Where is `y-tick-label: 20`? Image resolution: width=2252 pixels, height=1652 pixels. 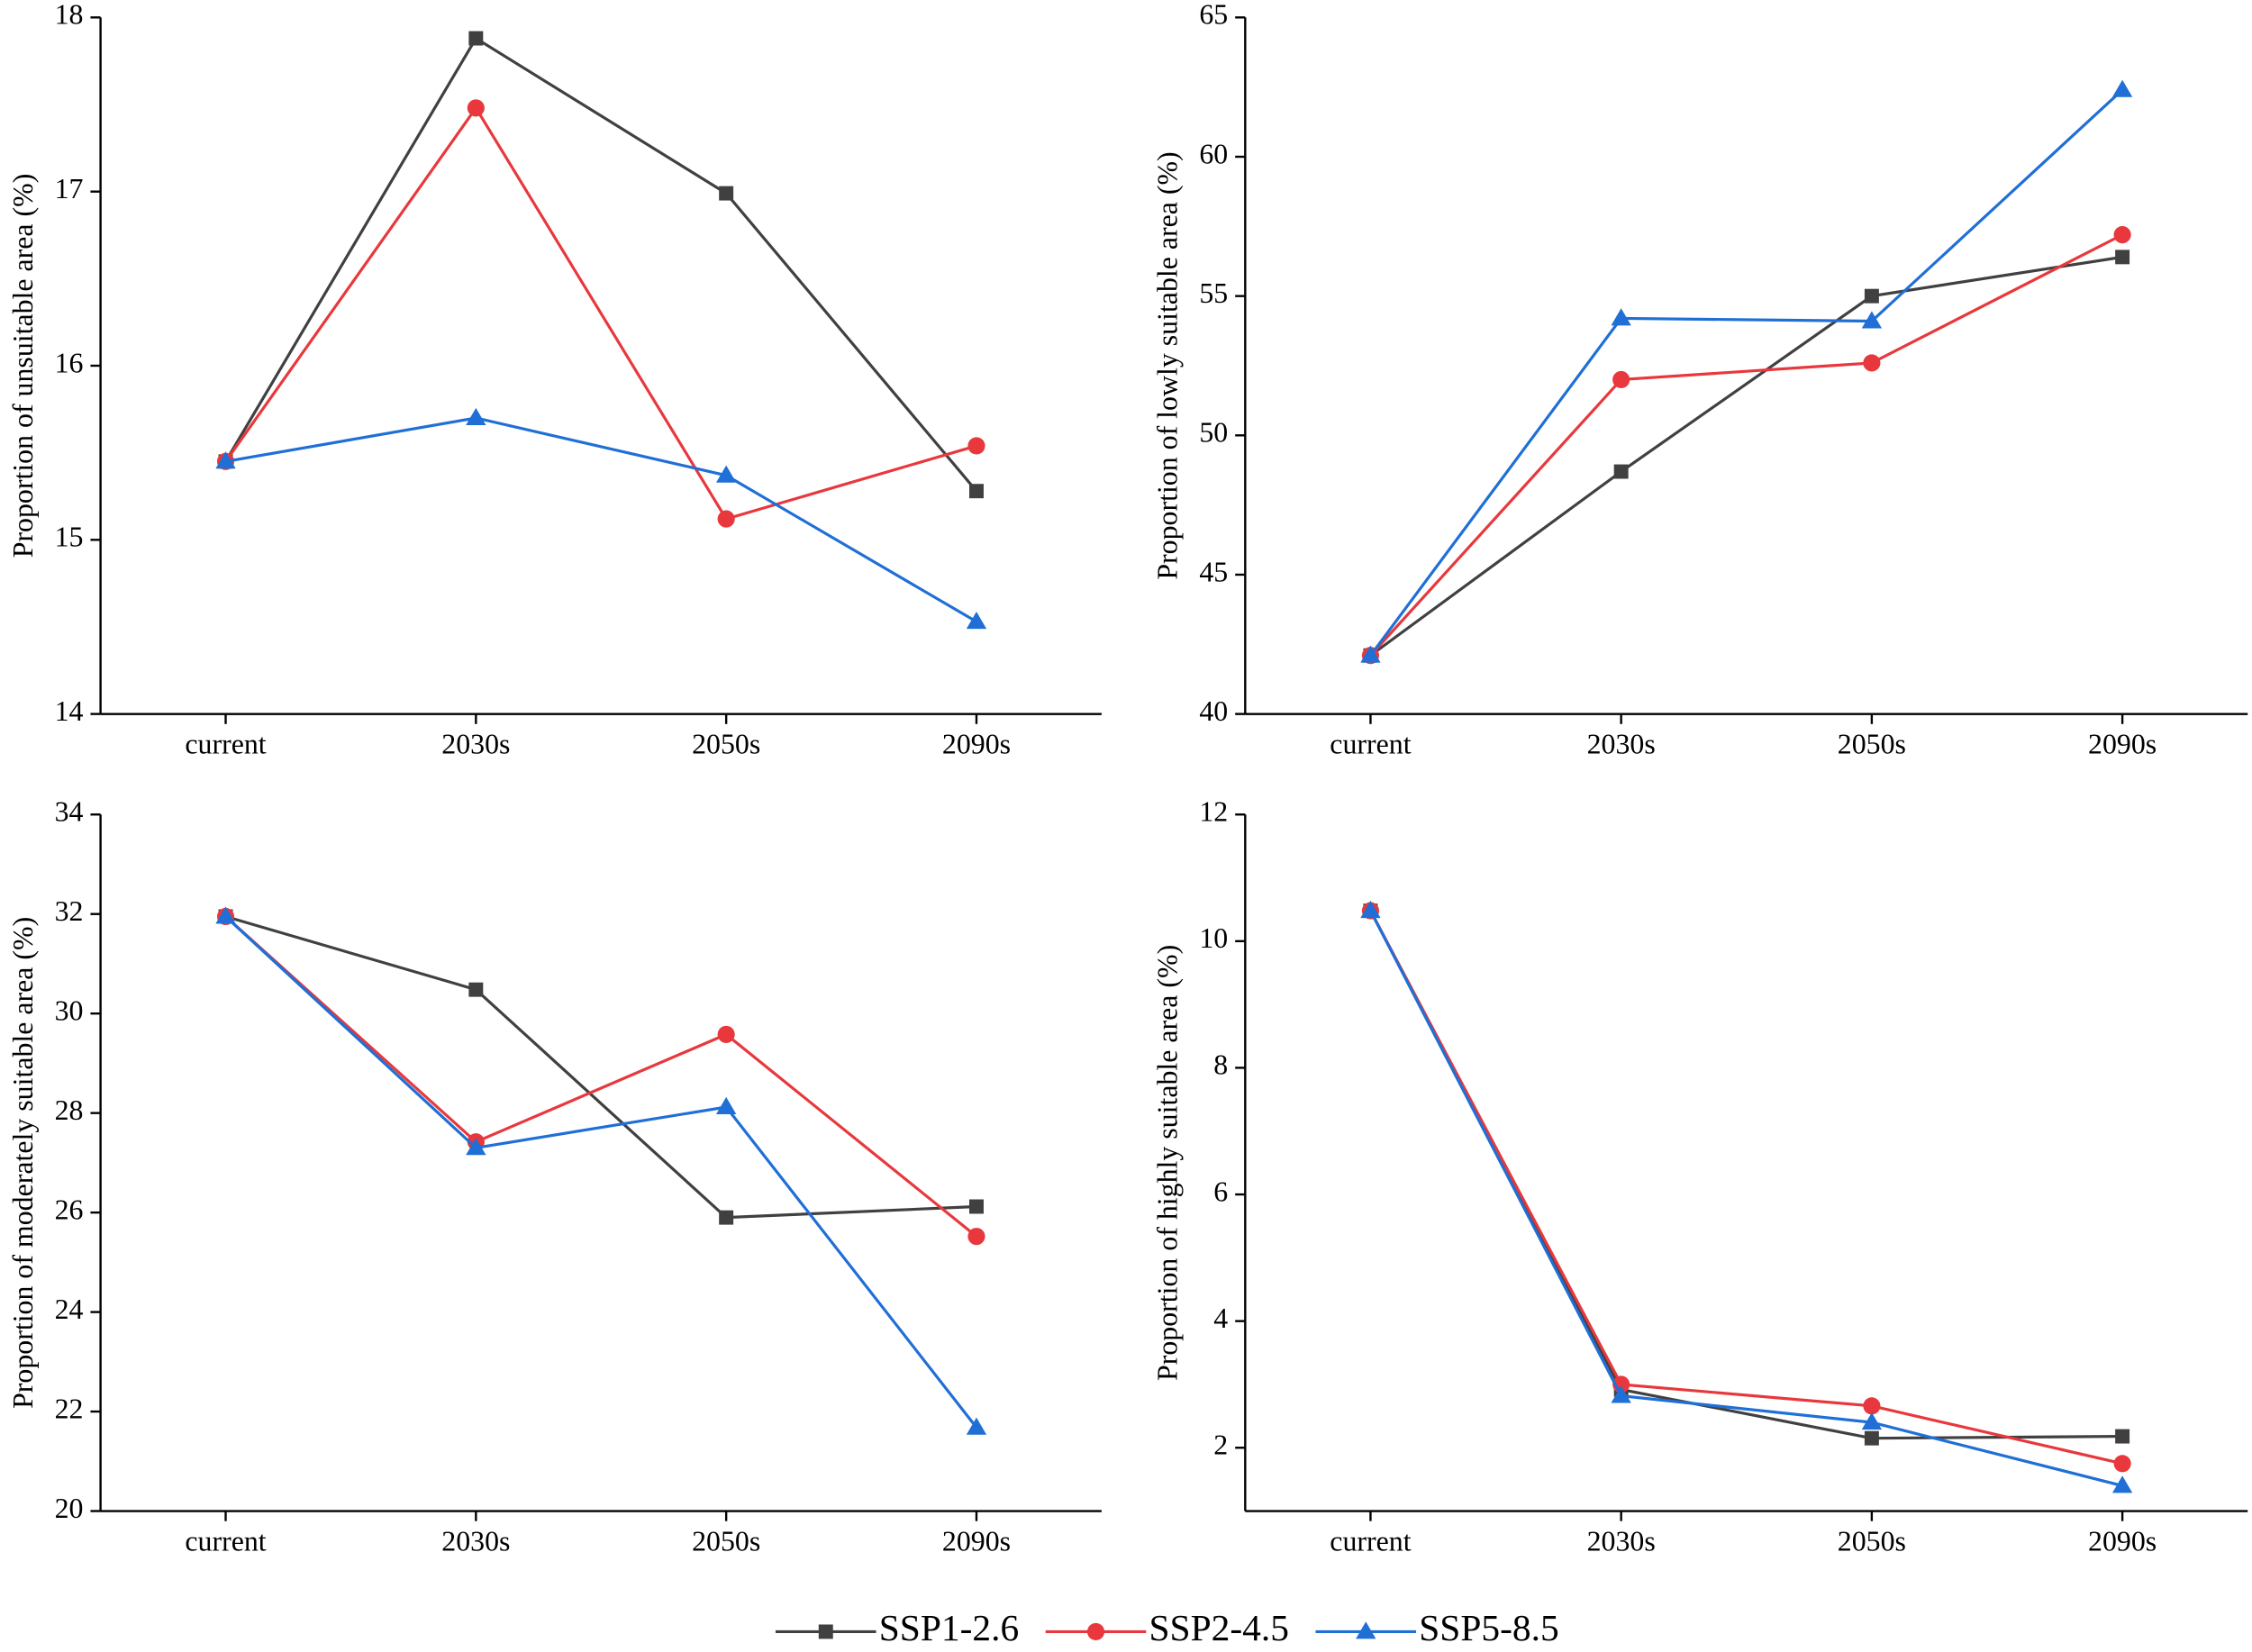 y-tick-label: 20 is located at coordinates (70, 1508).